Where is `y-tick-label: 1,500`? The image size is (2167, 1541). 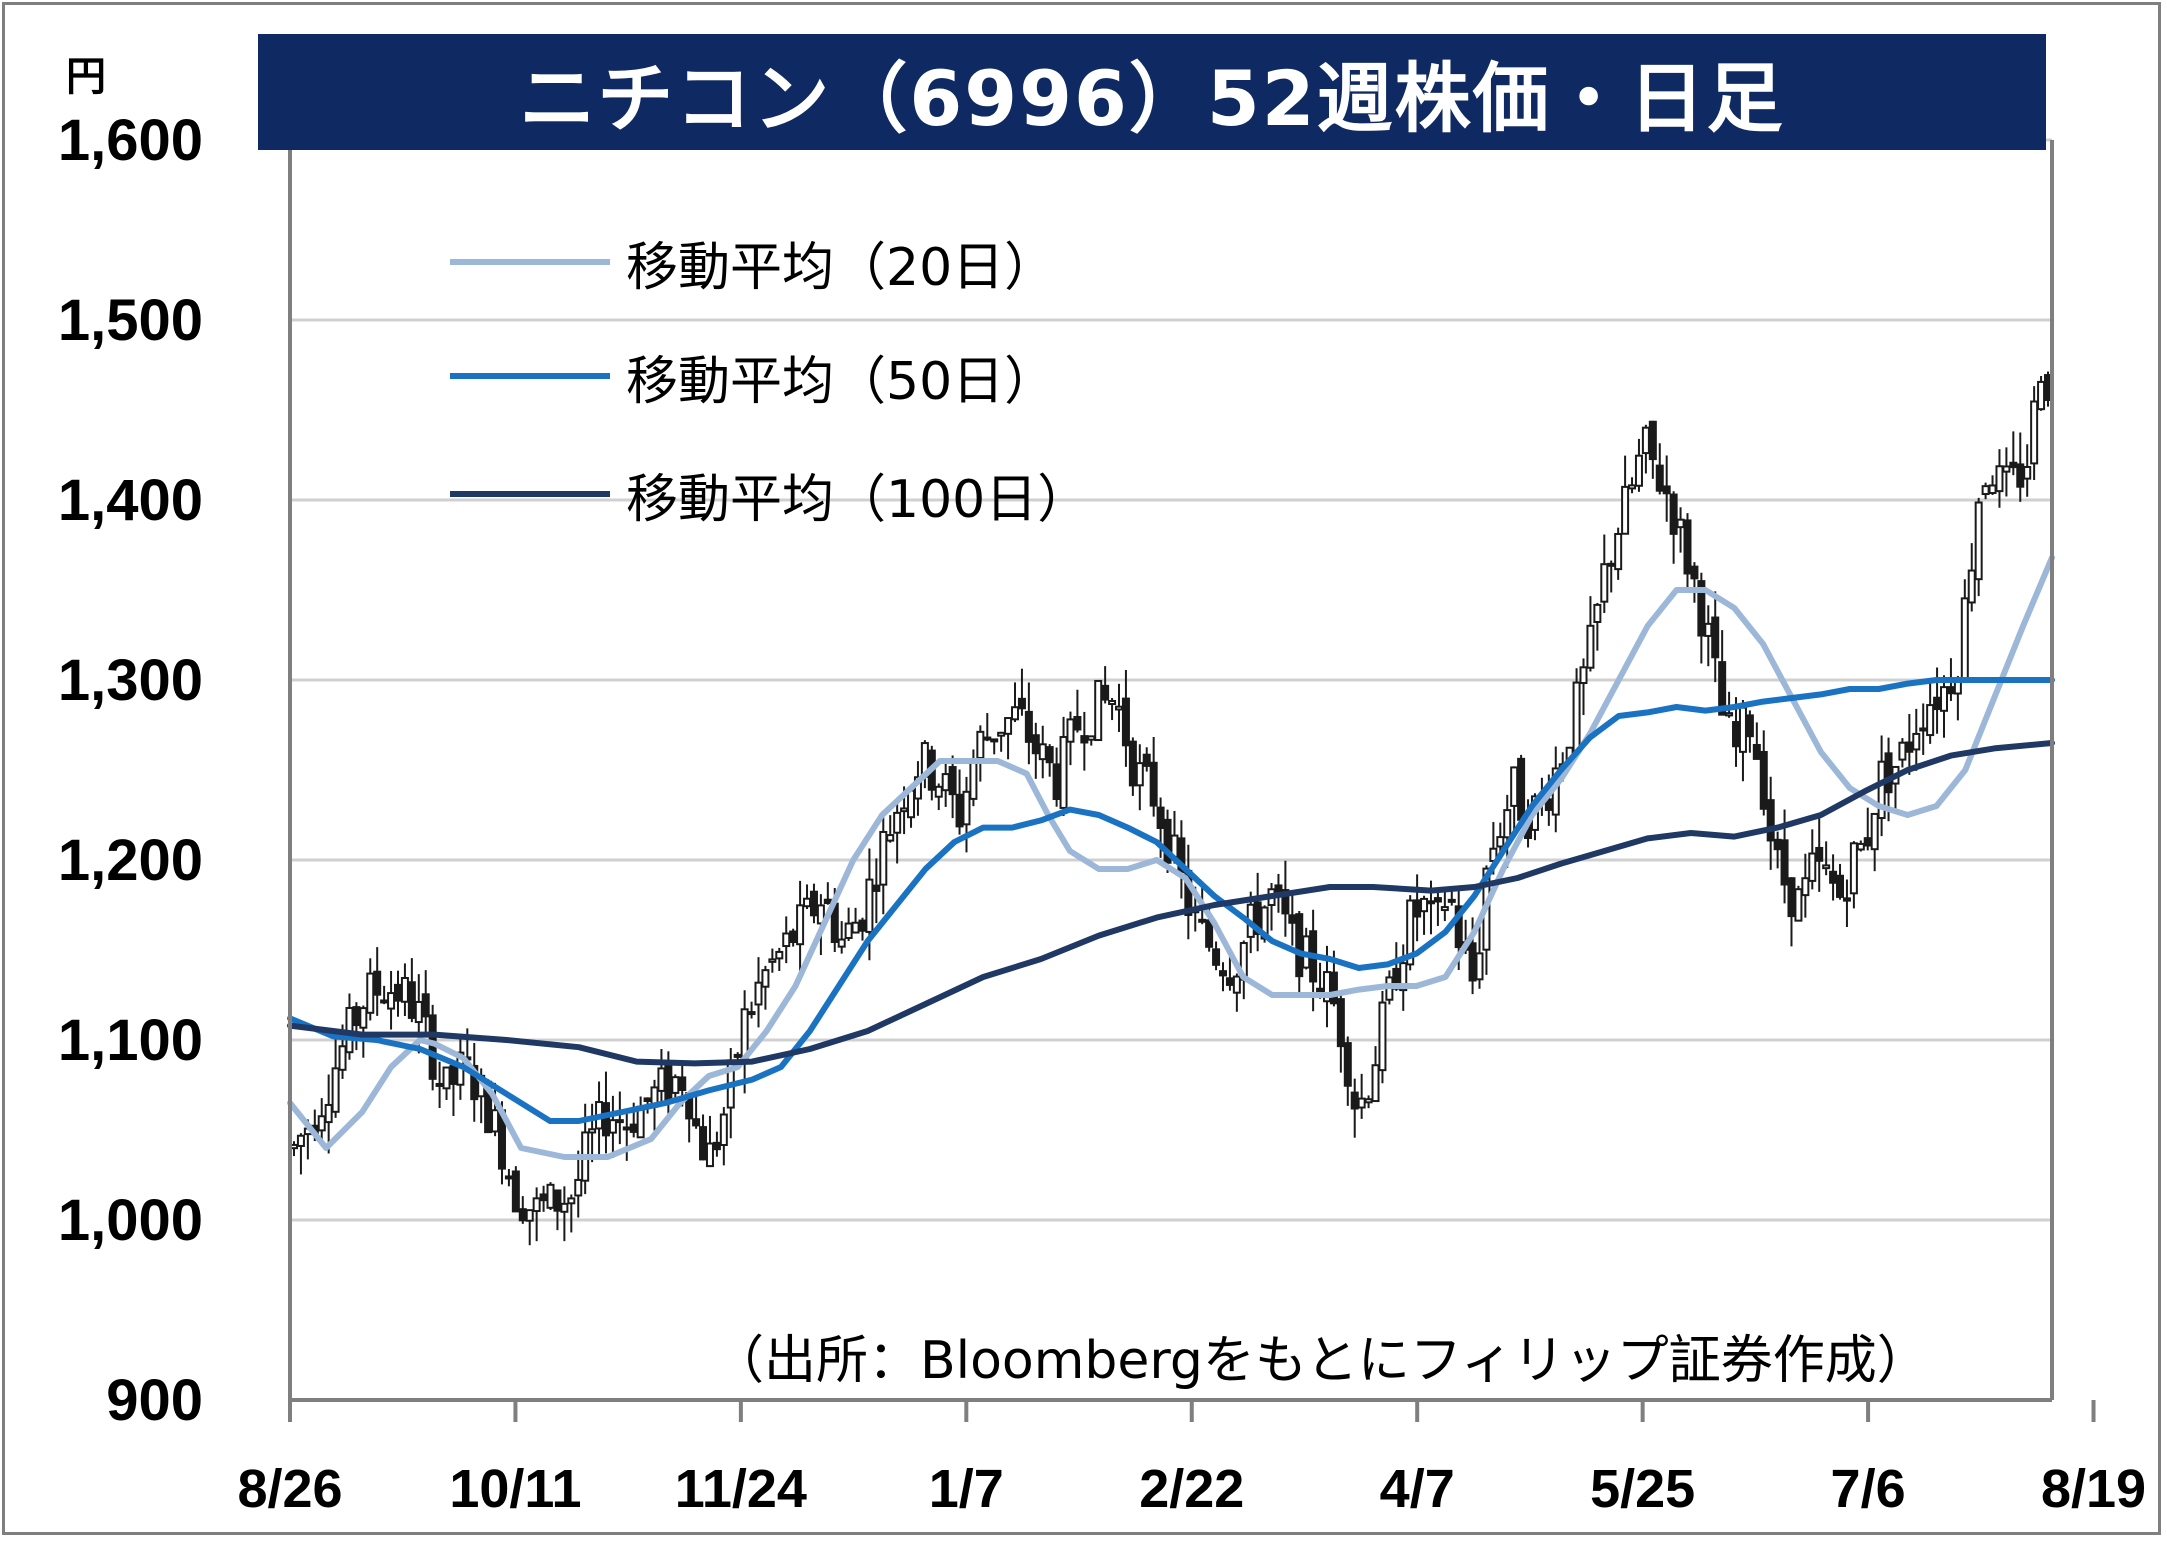
y-tick-label: 1,500 is located at coordinates (130, 320).